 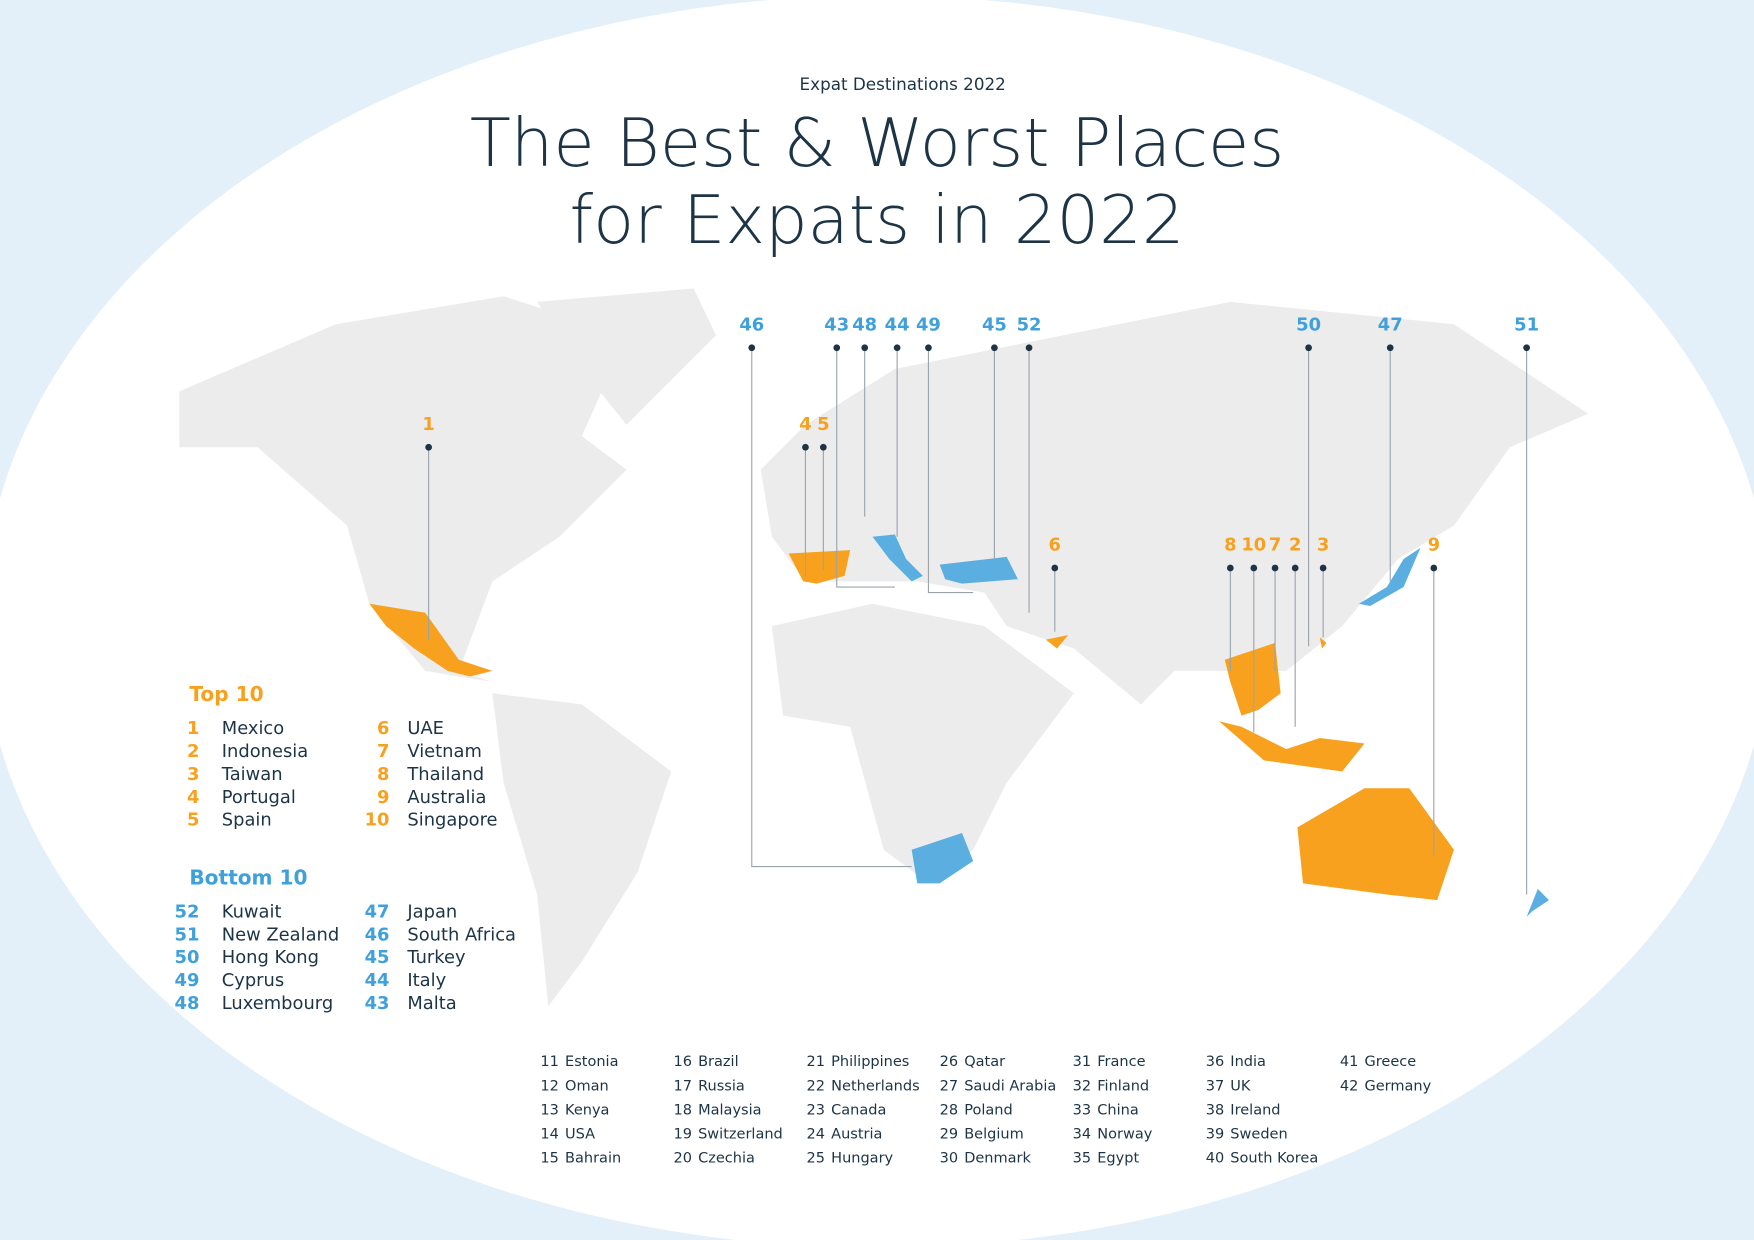 What do you see at coordinates (1082, 1062) in the screenshot?
I see `rank: 31` at bounding box center [1082, 1062].